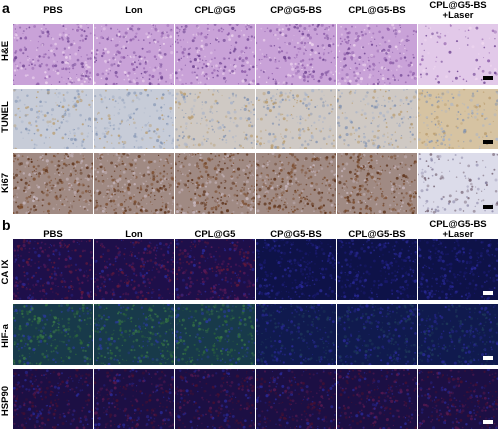  Describe the element at coordinates (458, 224) in the screenshot. I see `col-header-cpl-g5-bs-laser-b: CPL@G5-BS` at that location.